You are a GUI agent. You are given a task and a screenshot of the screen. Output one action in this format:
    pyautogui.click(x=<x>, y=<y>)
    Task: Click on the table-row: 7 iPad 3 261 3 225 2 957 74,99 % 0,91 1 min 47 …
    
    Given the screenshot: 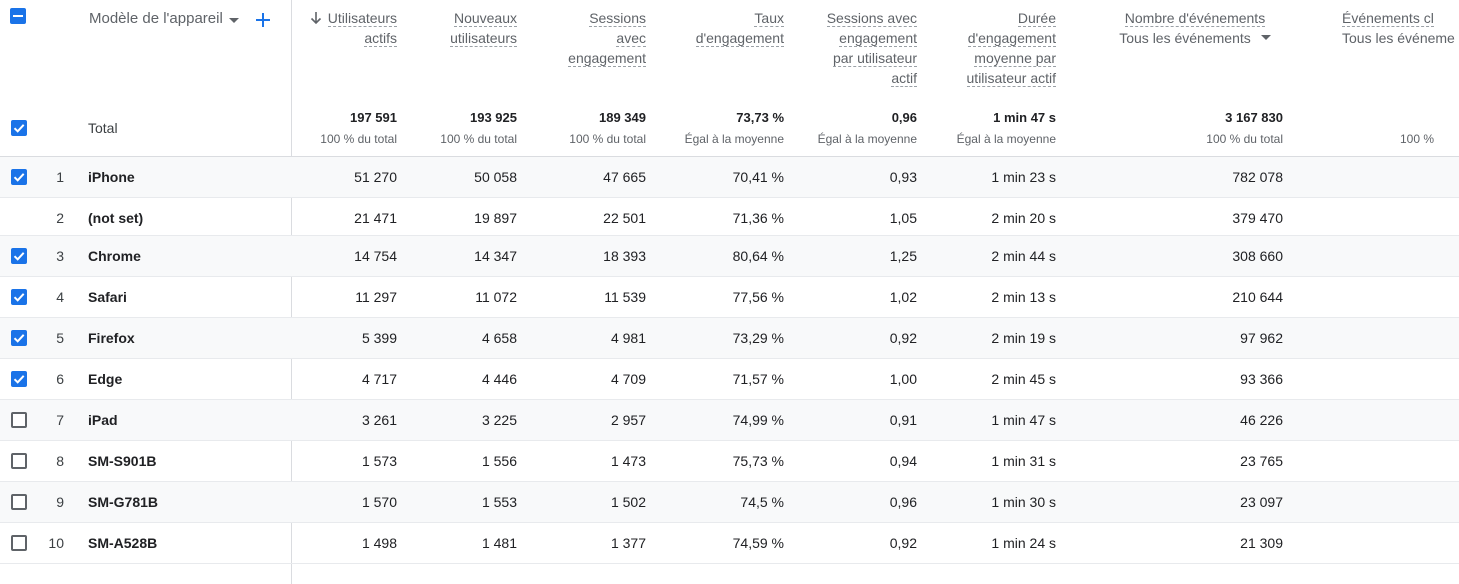 What is the action you would take?
    pyautogui.click(x=729, y=420)
    